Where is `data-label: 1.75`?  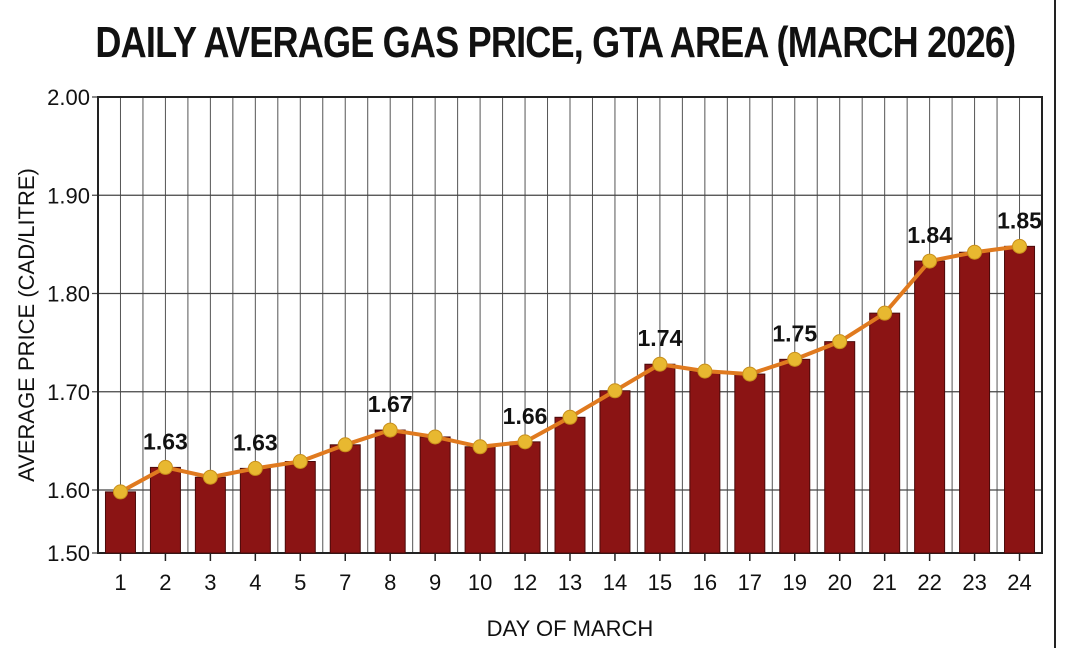 data-label: 1.75 is located at coordinates (794, 333).